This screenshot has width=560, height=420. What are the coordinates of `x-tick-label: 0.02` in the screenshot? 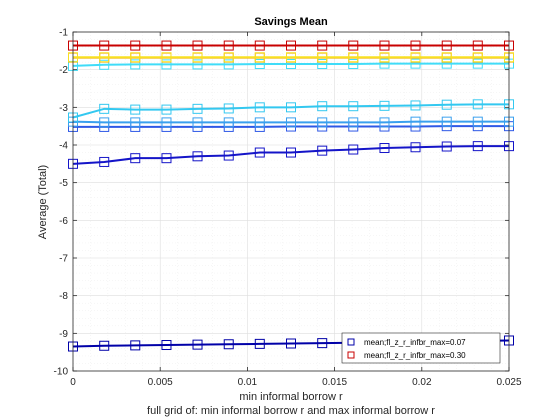 It's located at (422, 382).